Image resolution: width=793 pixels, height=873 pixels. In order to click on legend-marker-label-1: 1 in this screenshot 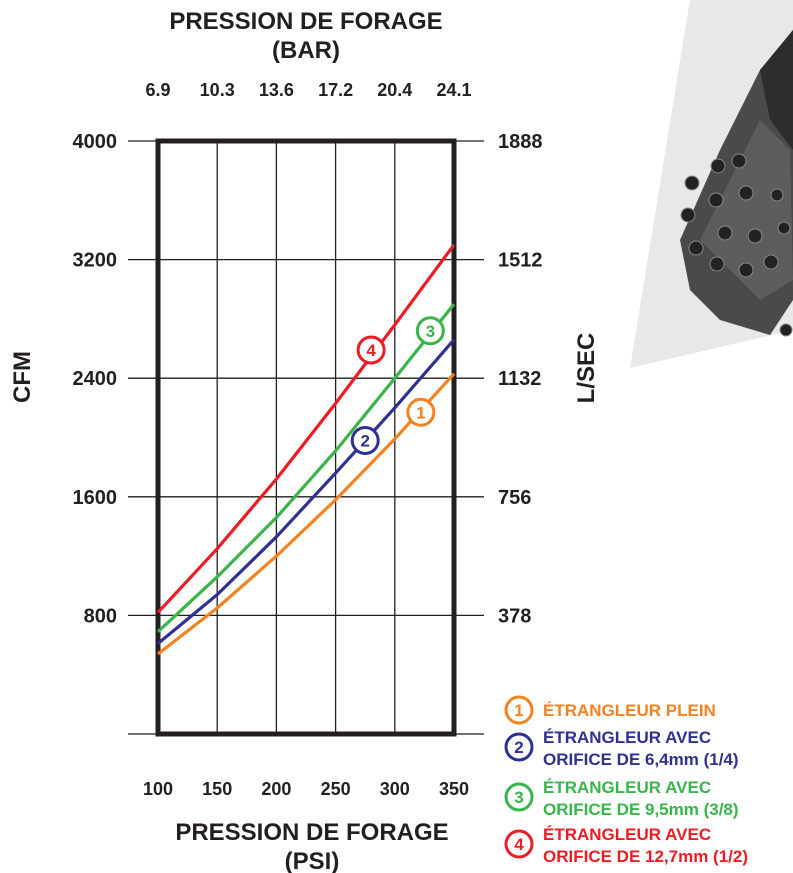, I will do `click(518, 710)`.